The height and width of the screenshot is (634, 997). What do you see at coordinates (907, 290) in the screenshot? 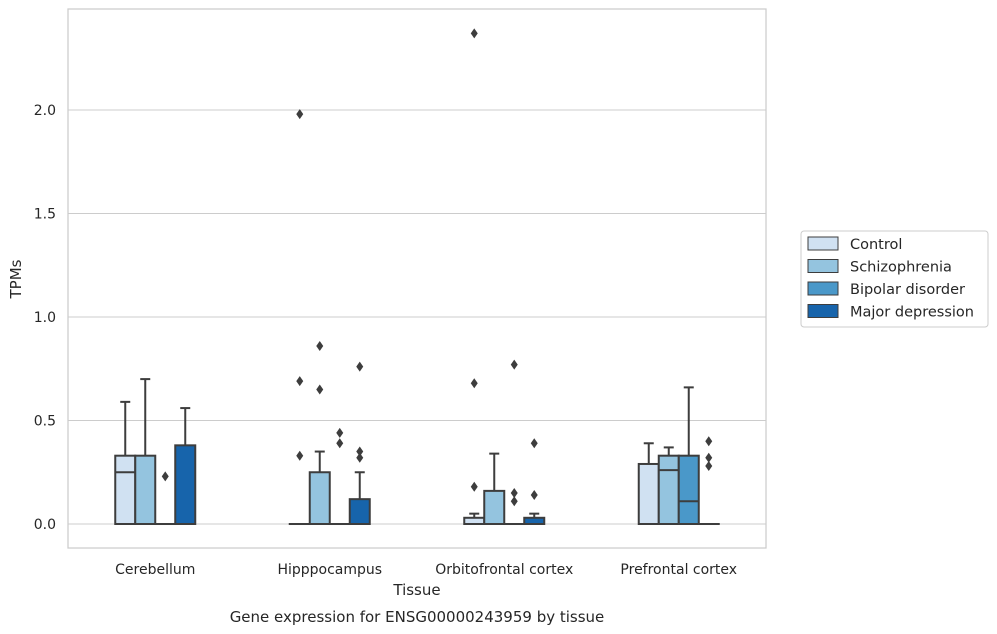
I see `legend-label: Bipolar disorder` at bounding box center [907, 290].